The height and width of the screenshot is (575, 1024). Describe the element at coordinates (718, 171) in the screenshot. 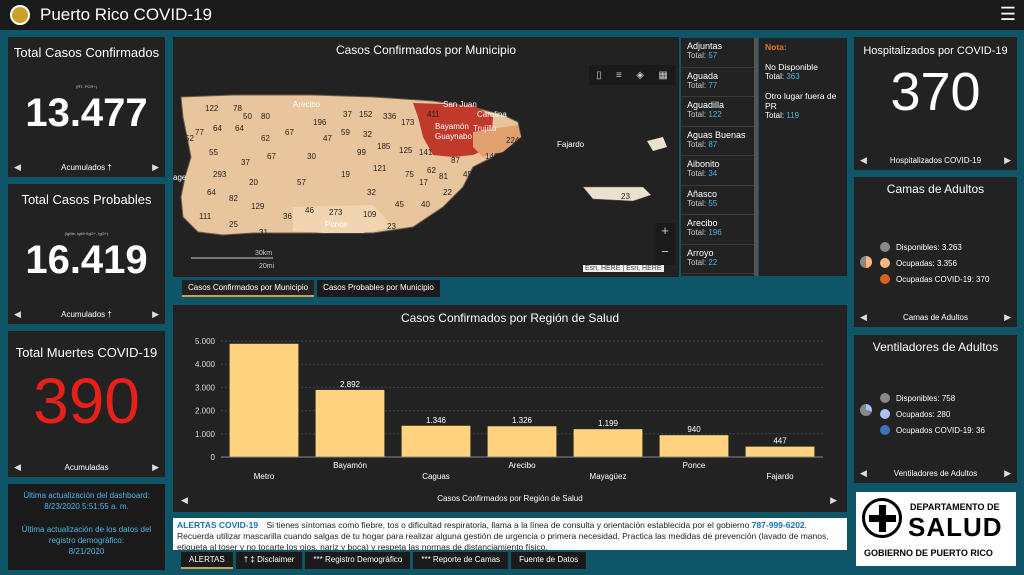

I see `municipality-item: Aibonito Total: 34` at that location.